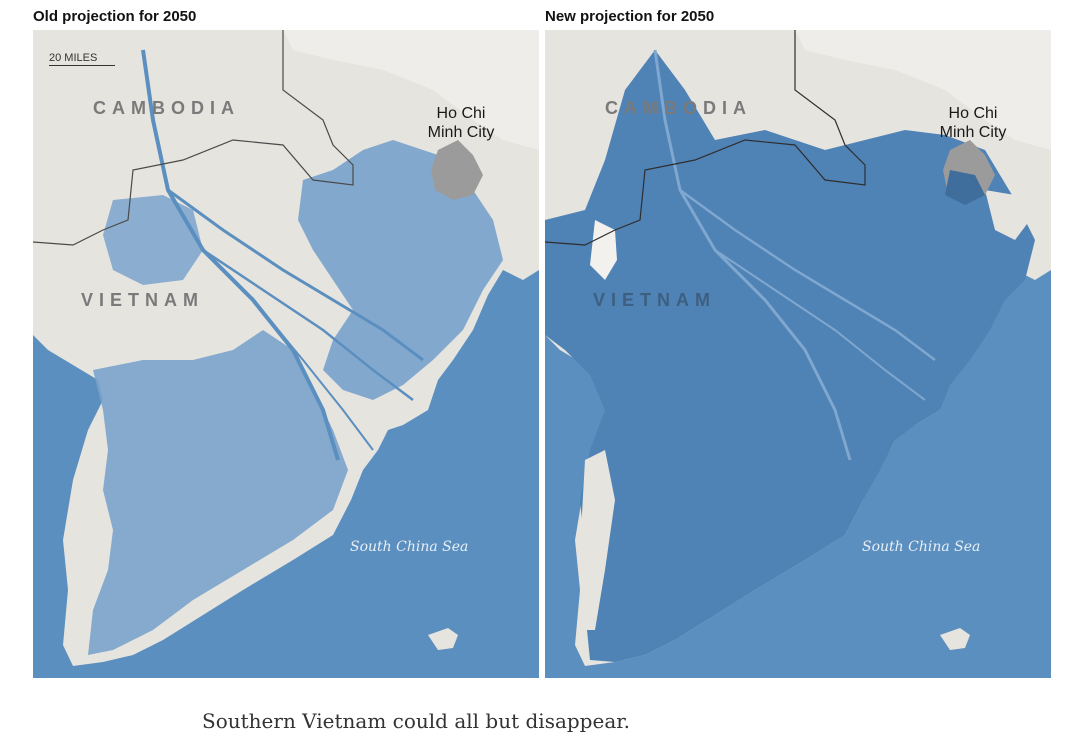 The image size is (1083, 740). Describe the element at coordinates (115, 16) in the screenshot. I see `panel-title: Old projection for 2050` at that location.